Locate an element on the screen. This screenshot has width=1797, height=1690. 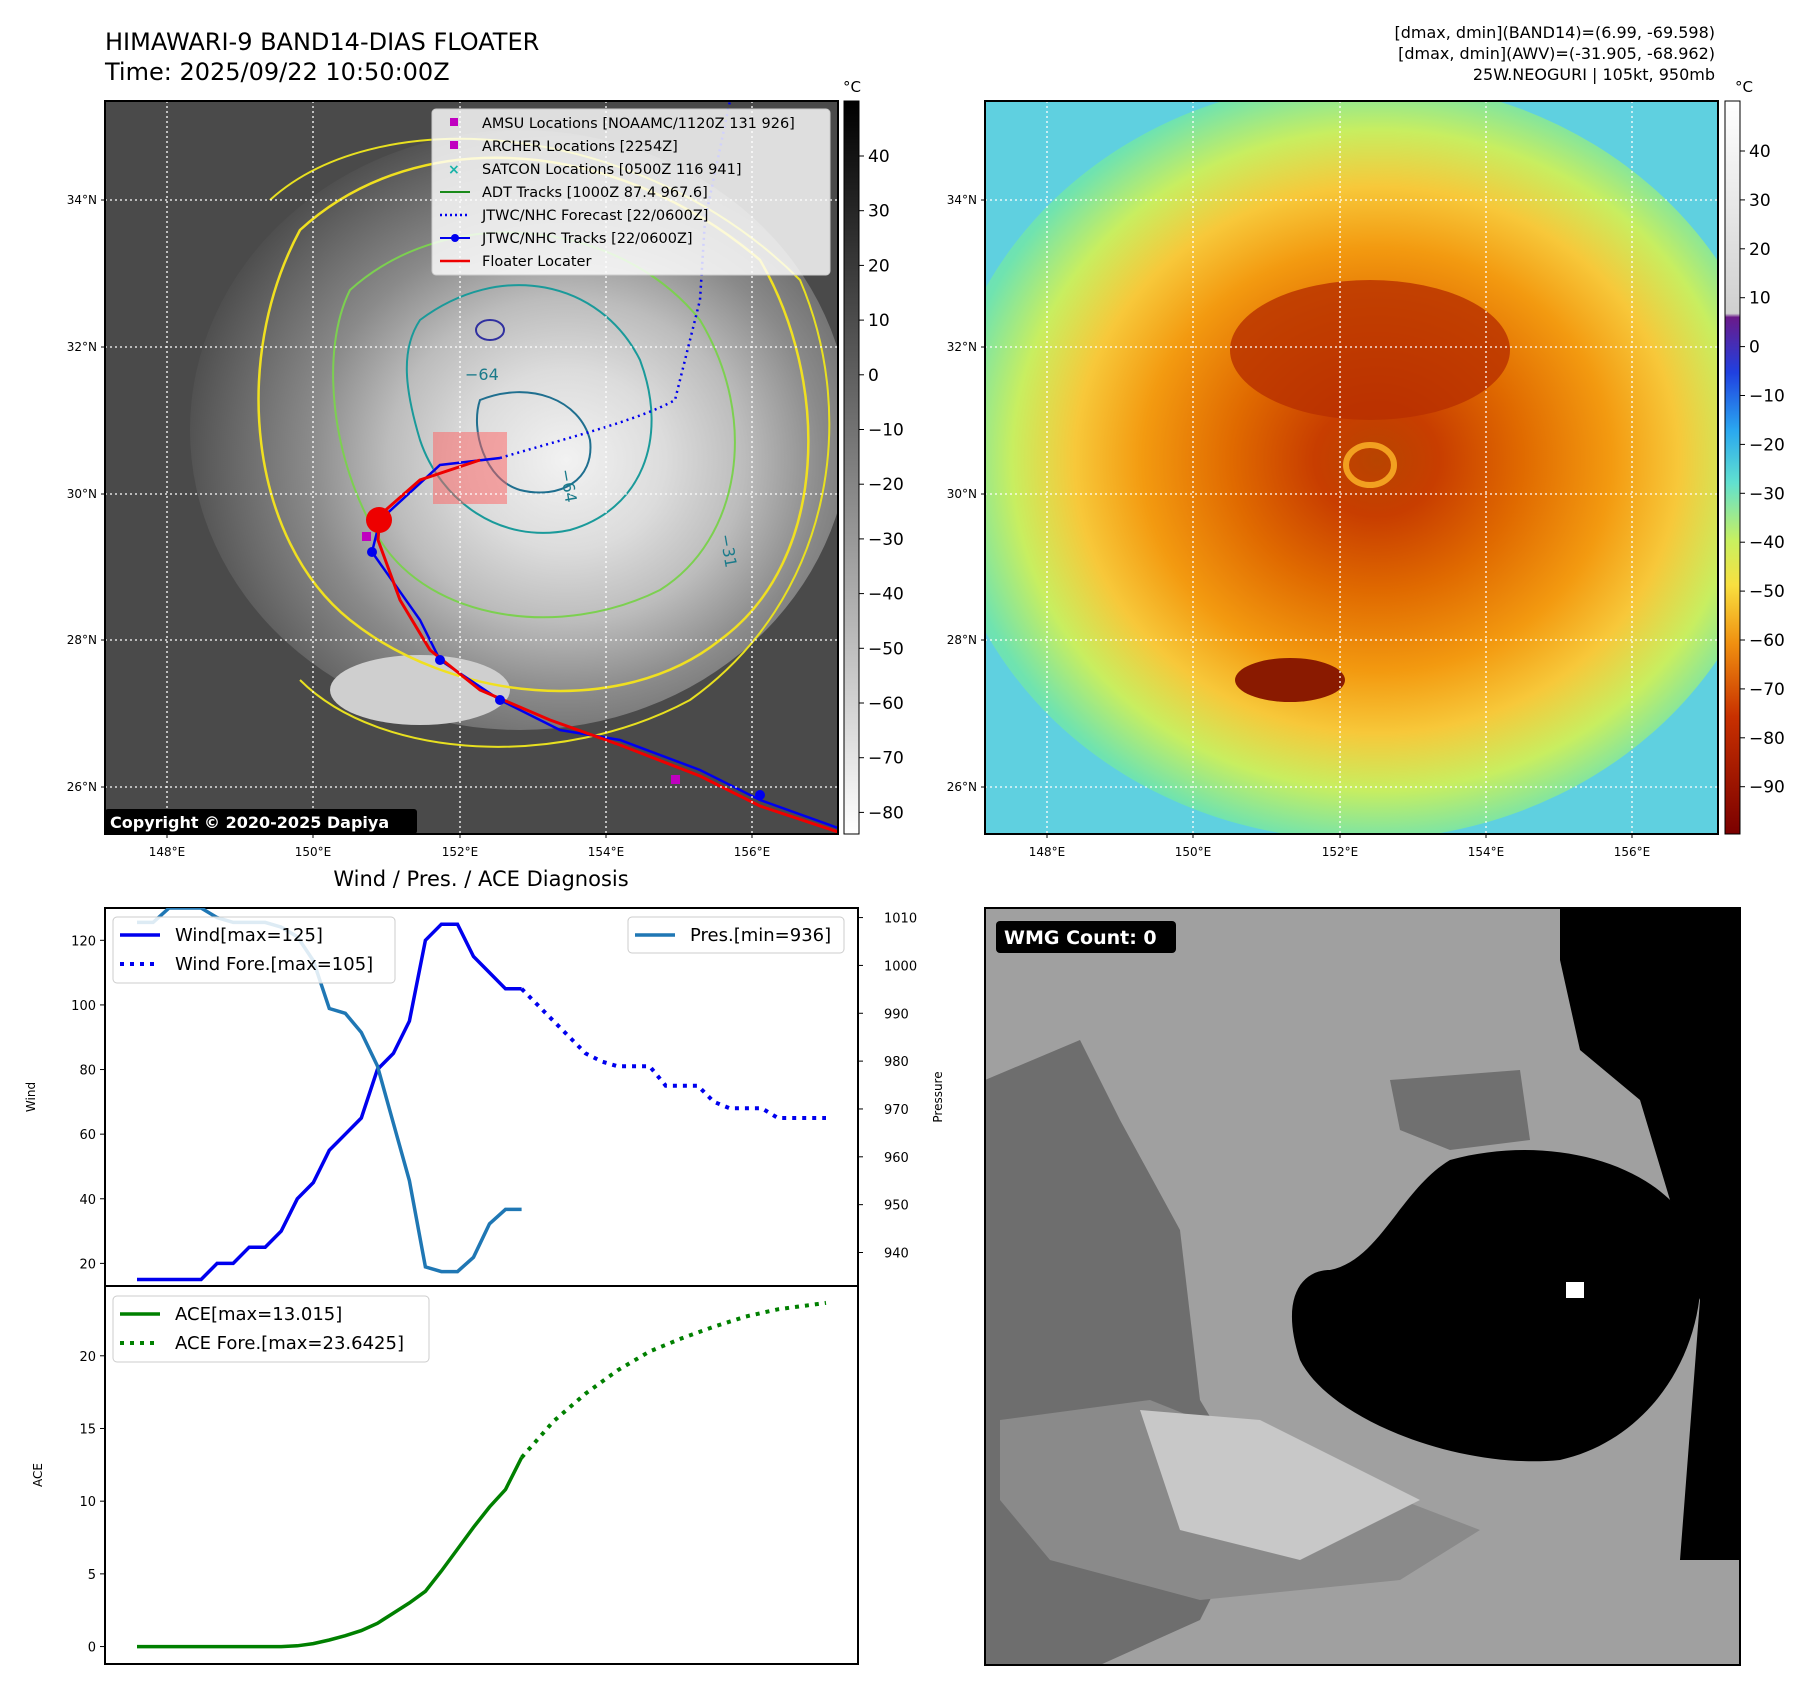
ace-tick-label: 5 is located at coordinates (92, 1575).